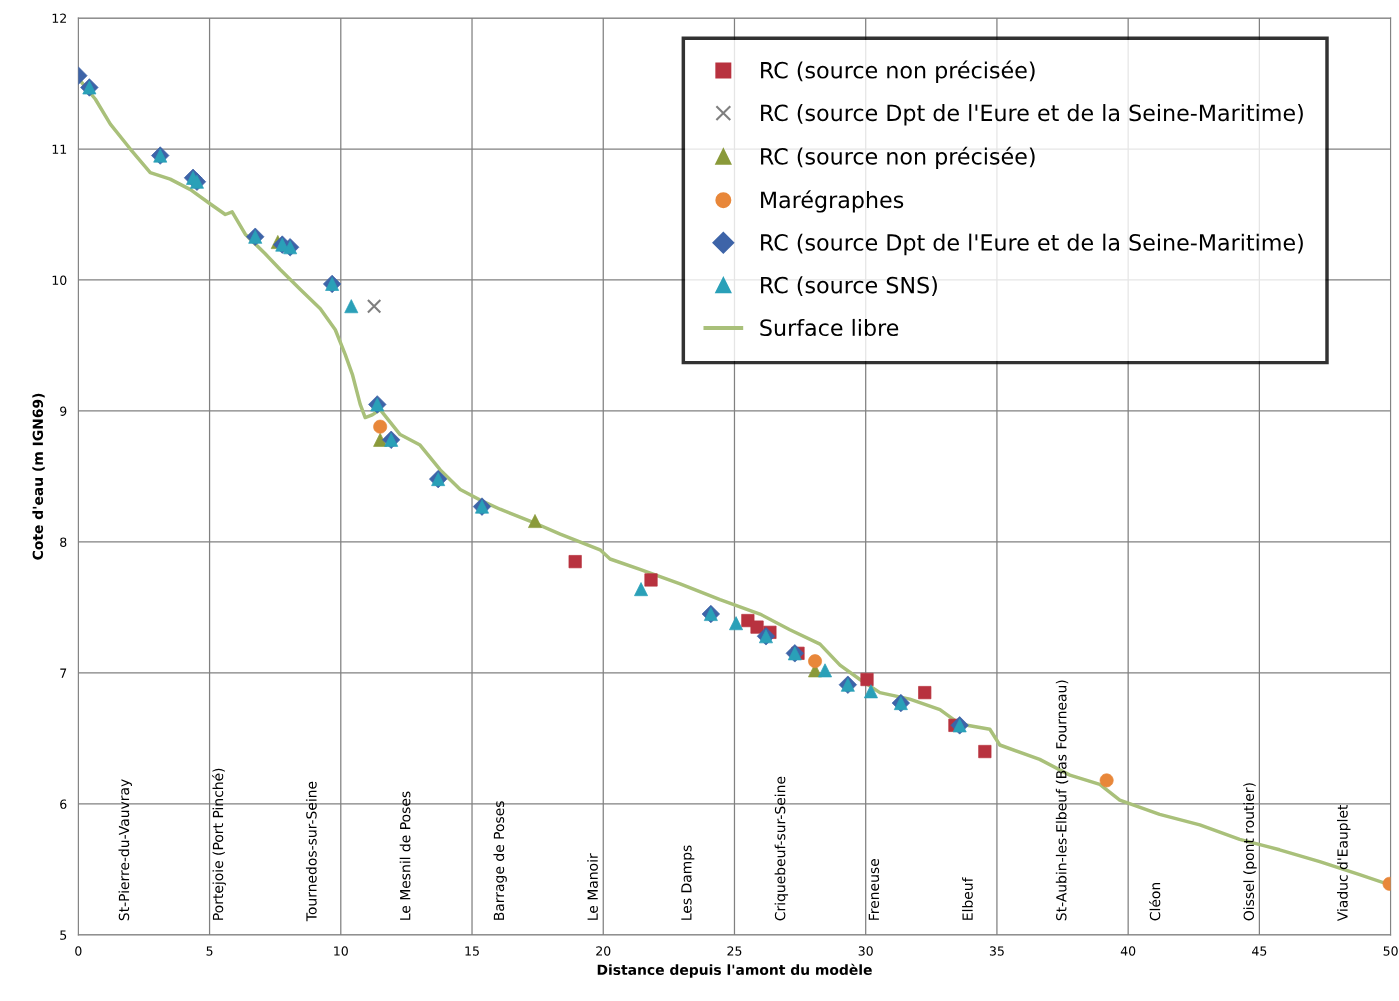  Describe the element at coordinates (1250, 852) in the screenshot. I see `annotation: Oissel (pont routier)` at that location.